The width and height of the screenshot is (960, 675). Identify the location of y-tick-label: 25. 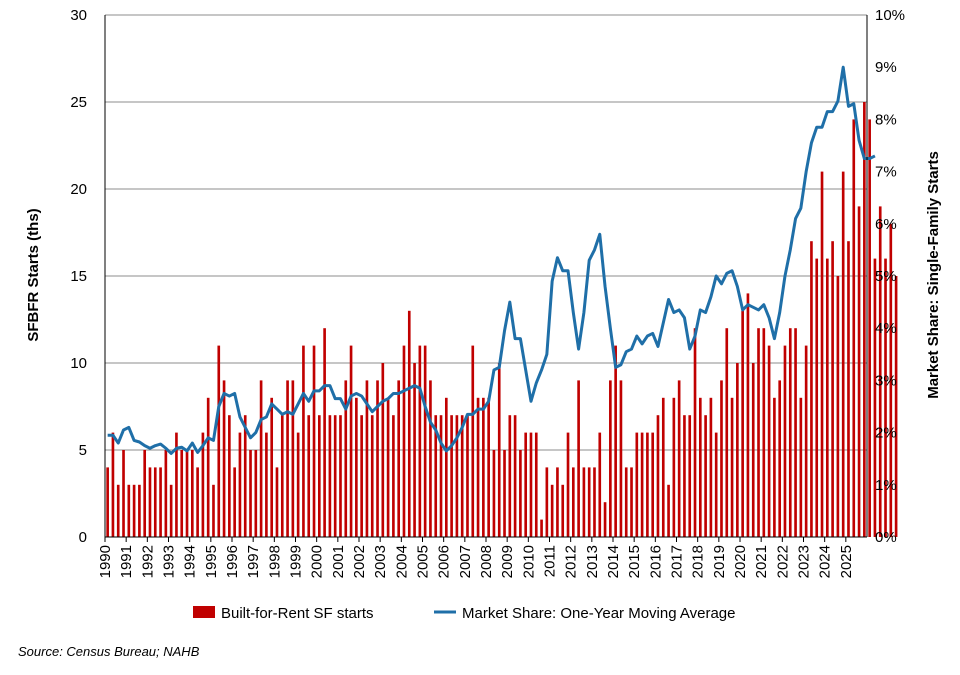
(78, 102).